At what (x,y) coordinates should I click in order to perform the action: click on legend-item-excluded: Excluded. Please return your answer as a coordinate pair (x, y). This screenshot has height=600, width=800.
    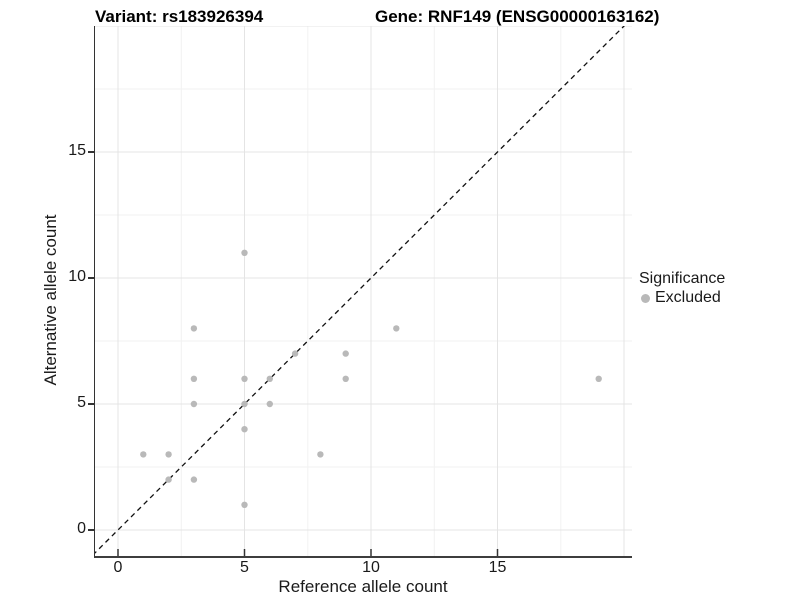
    Looking at the image, I should click on (682, 298).